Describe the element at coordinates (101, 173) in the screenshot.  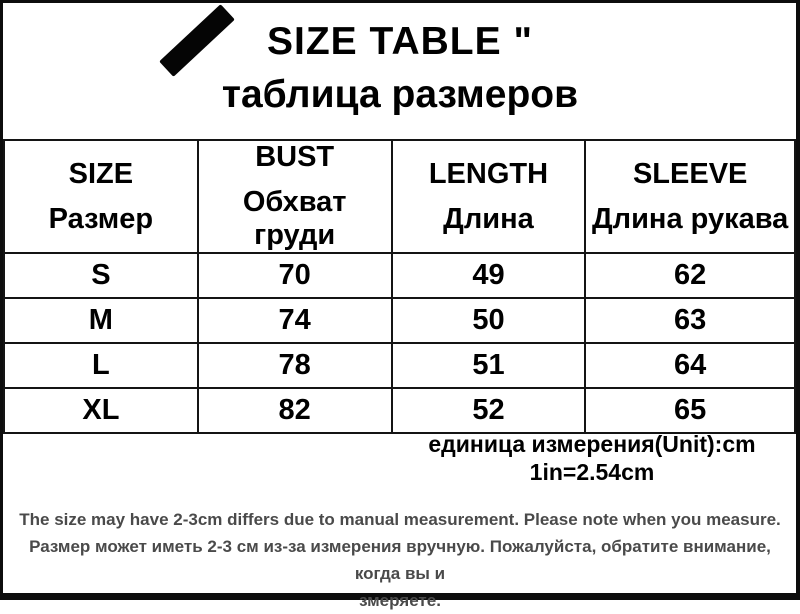
I see `header-size-en: SIZE` at that location.